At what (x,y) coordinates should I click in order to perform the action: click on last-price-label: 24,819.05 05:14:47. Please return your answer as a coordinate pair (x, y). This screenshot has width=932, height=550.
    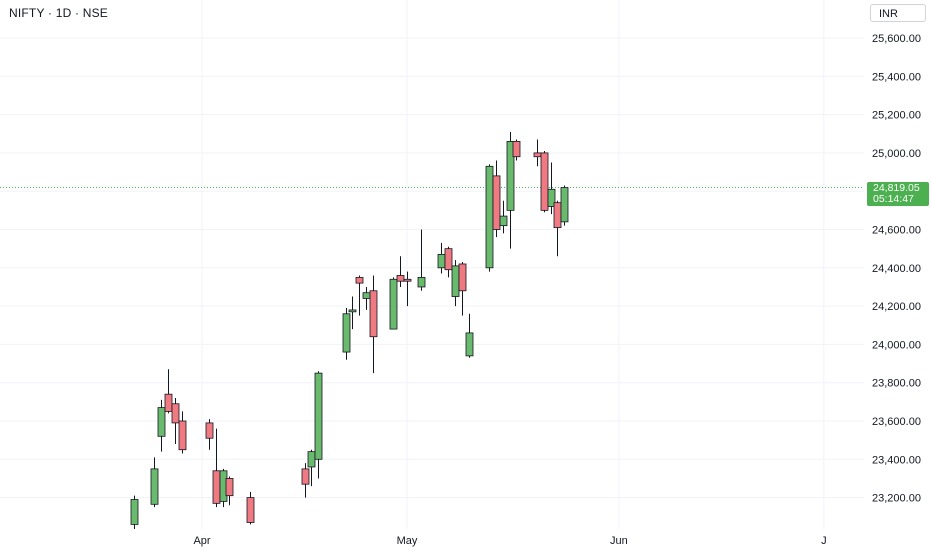
    Looking at the image, I should click on (898, 194).